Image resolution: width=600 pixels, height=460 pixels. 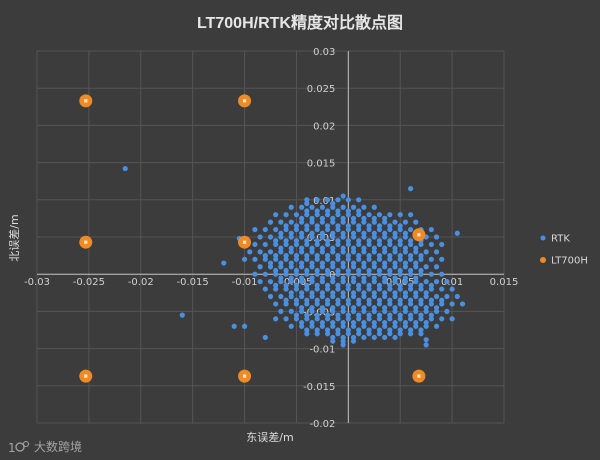 What do you see at coordinates (324, 126) in the screenshot?
I see `y-tick-label: 0.02` at bounding box center [324, 126].